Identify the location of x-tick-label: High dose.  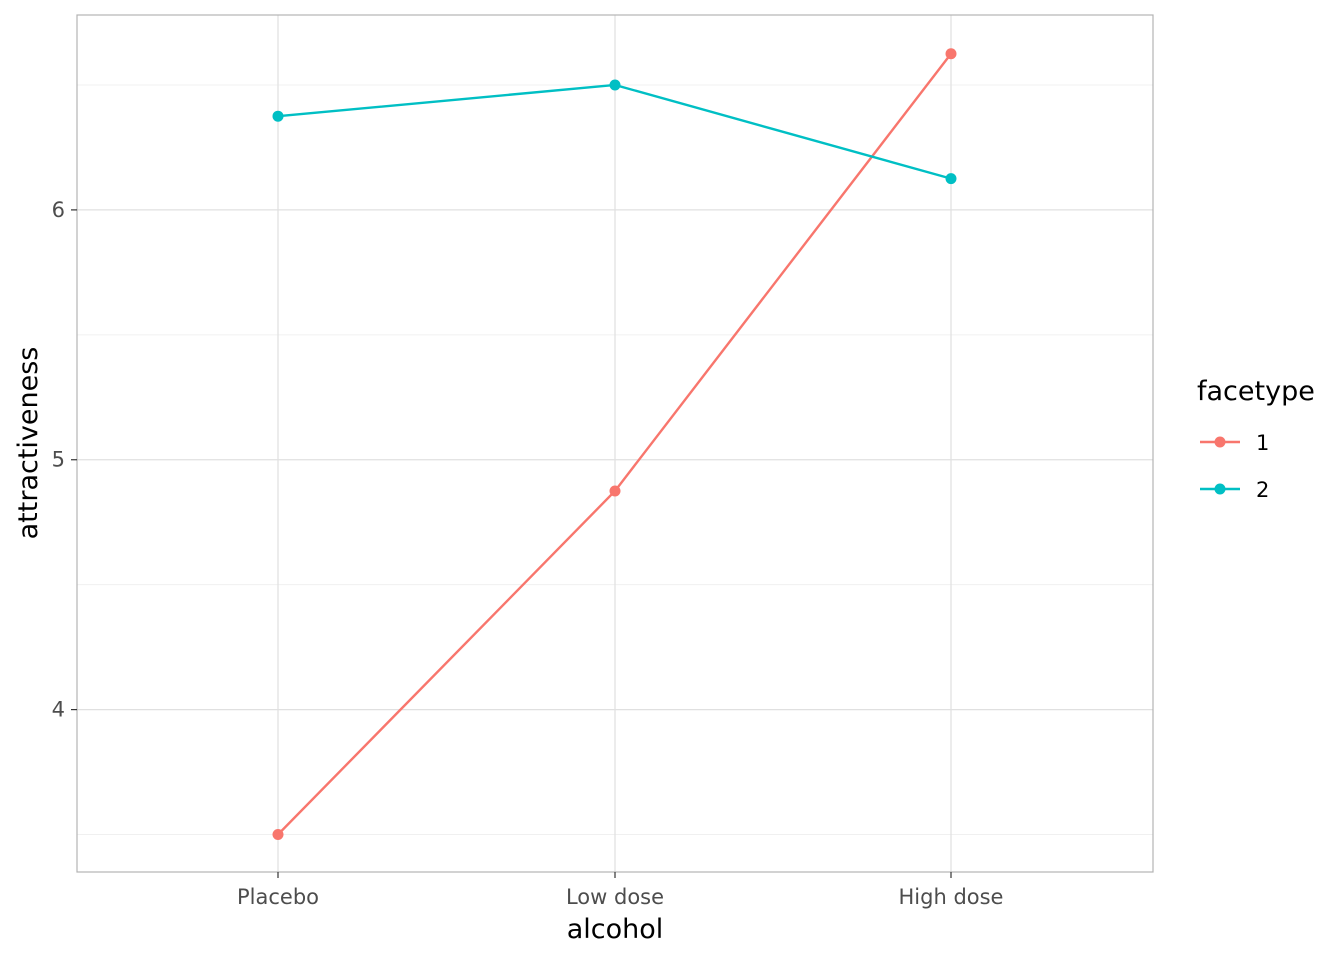
(951, 897).